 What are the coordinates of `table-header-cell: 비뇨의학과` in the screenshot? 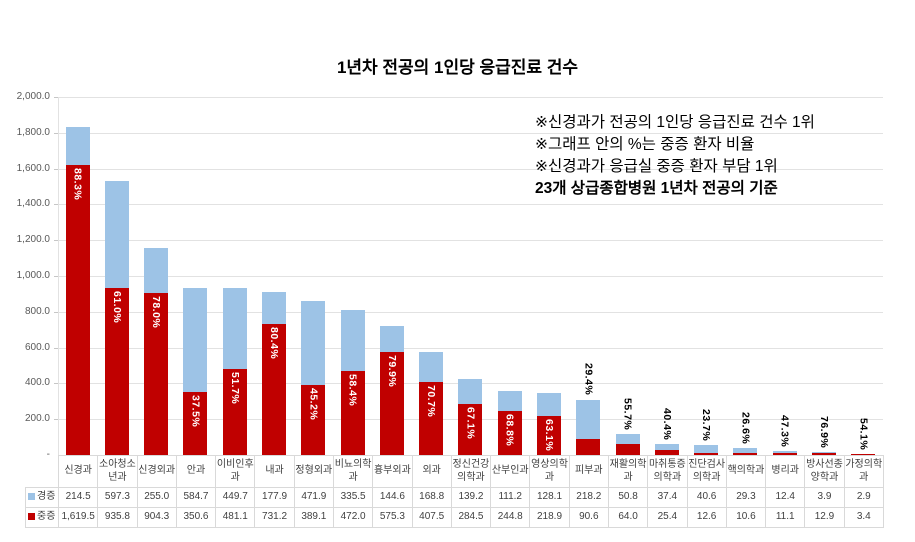 It's located at (353, 471).